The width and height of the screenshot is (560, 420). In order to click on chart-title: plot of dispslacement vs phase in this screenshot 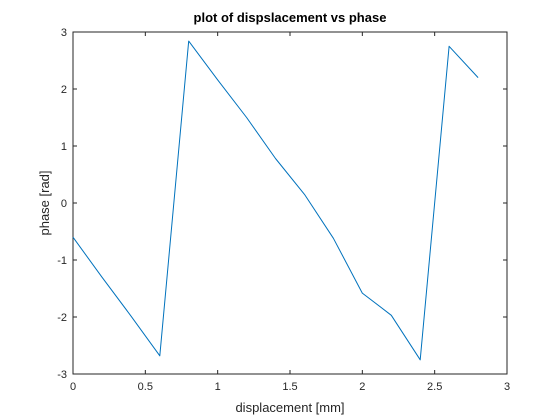, I will do `click(290, 17)`.